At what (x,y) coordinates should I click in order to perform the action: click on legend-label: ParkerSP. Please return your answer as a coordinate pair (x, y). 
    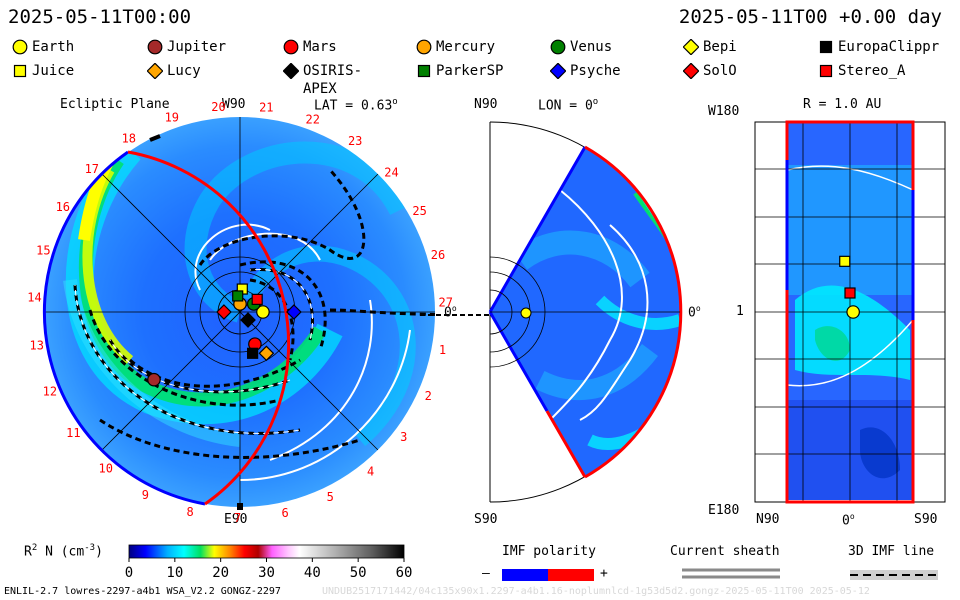
    Looking at the image, I should click on (470, 71).